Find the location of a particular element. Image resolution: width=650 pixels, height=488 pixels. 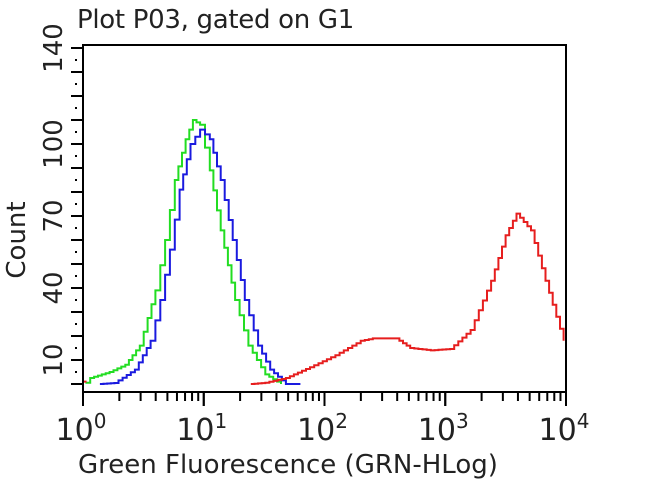

x-axis-label: Green Fluorescence (GRN-HLog) is located at coordinates (288, 465).